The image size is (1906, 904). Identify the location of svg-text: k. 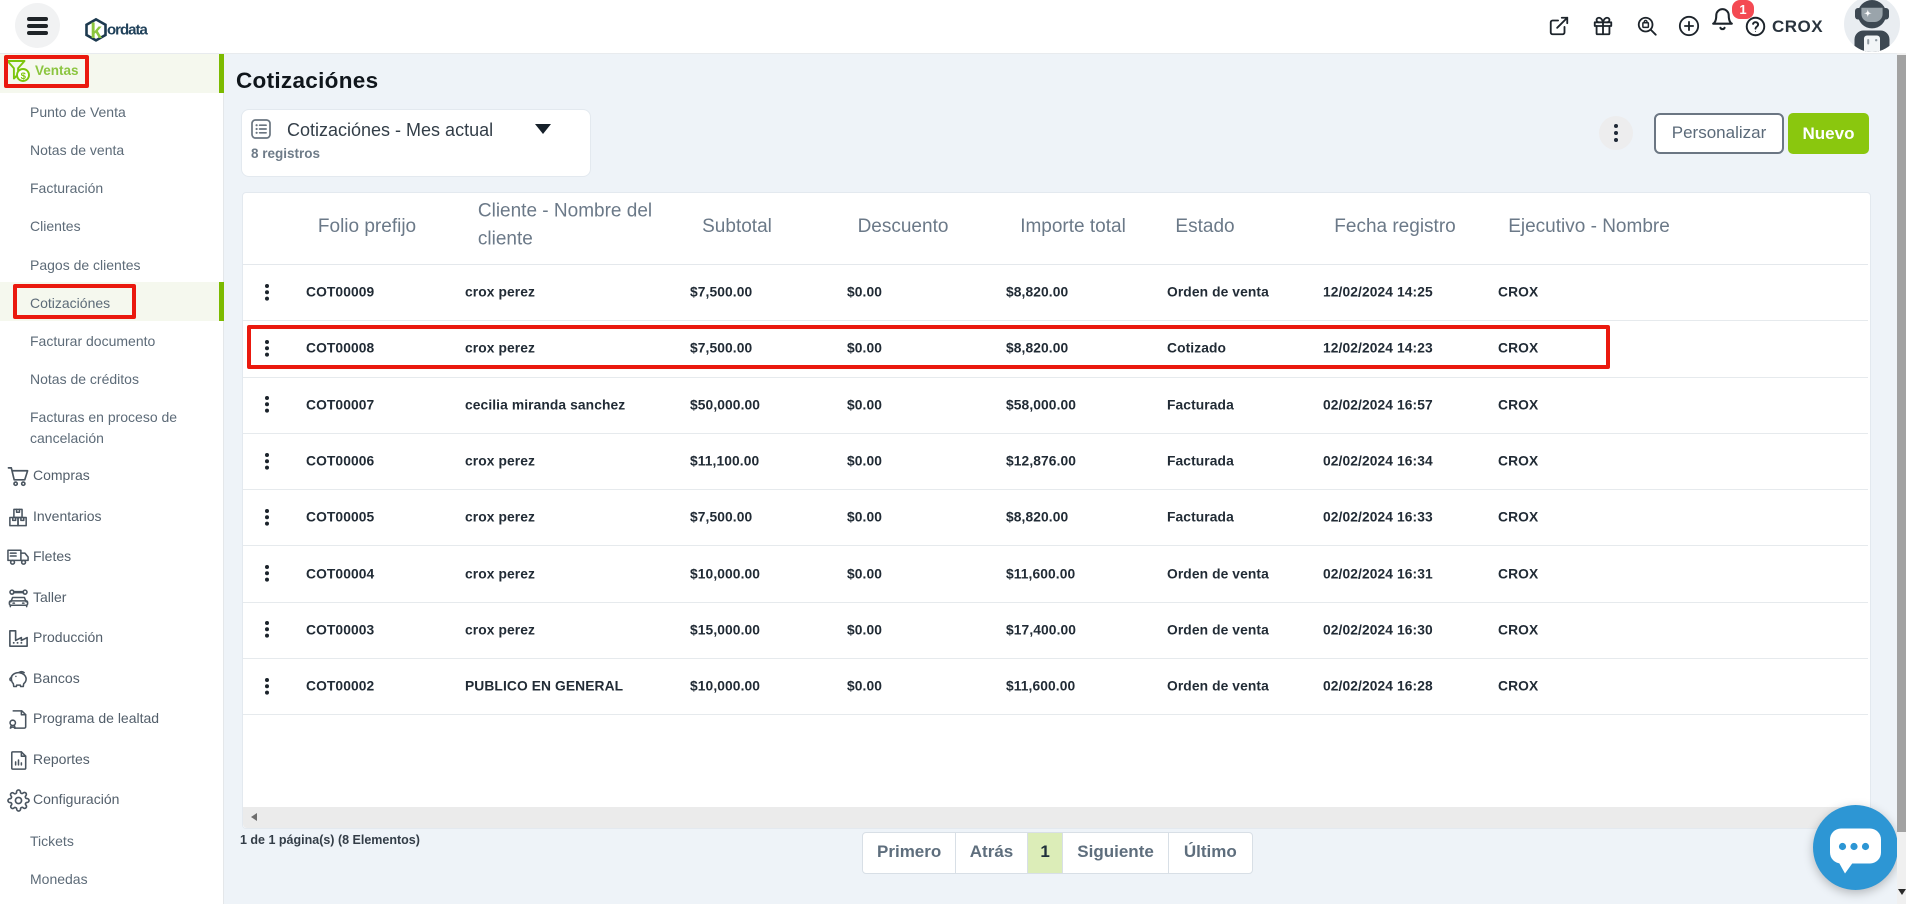
(96, 31).